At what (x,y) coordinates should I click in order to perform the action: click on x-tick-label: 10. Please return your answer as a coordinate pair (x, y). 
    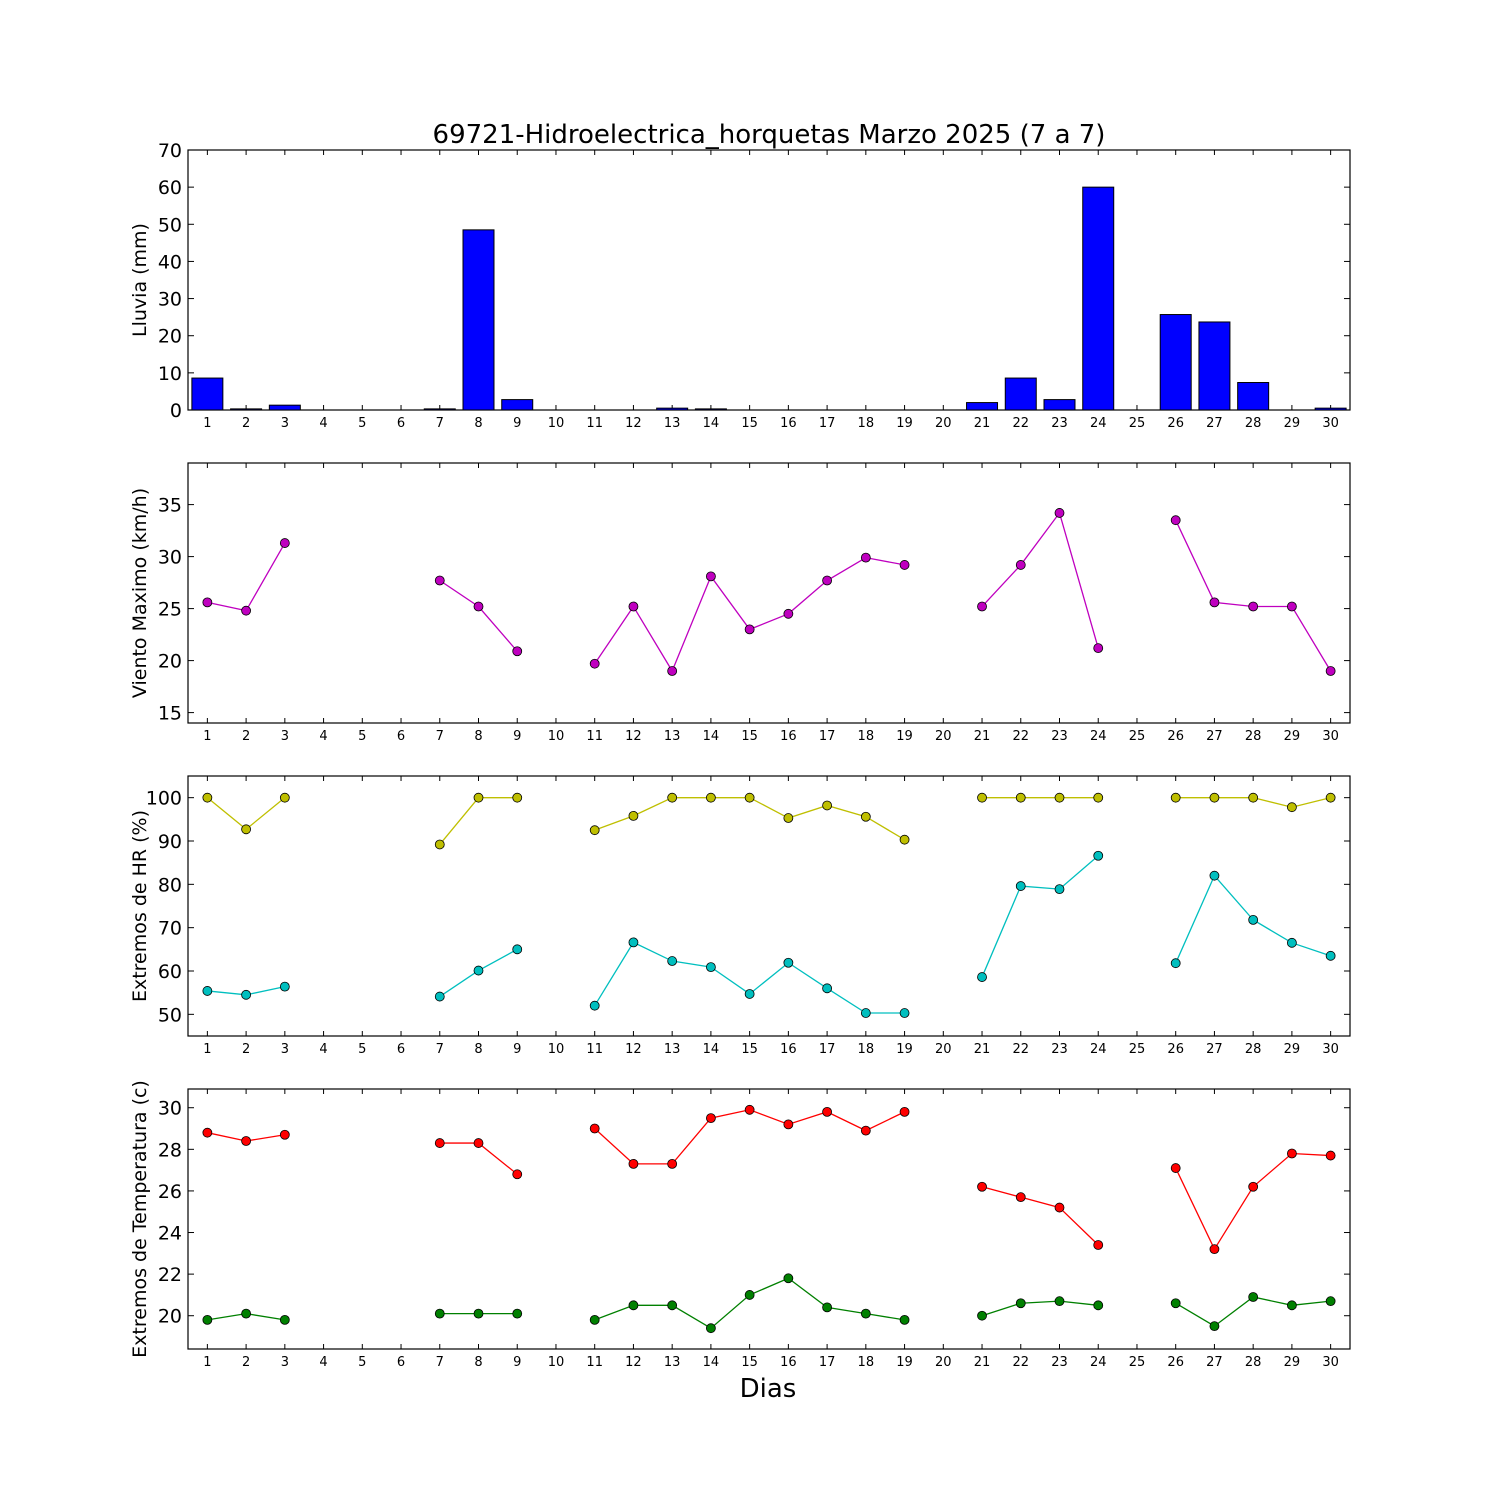
    Looking at the image, I should click on (556, 423).